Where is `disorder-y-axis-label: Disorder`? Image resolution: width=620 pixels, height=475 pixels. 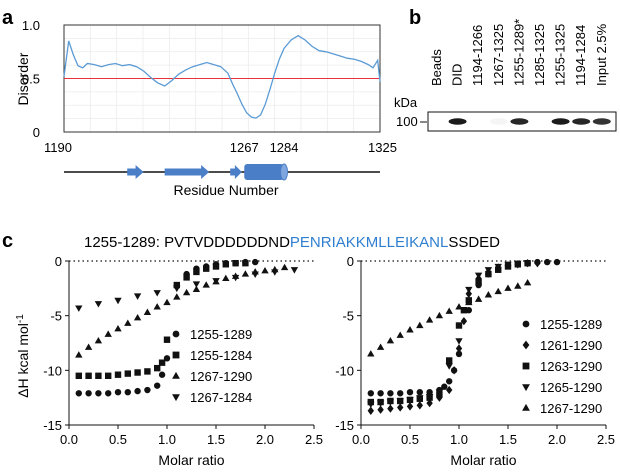 disorder-y-axis-label: Disorder is located at coordinates (23, 78).